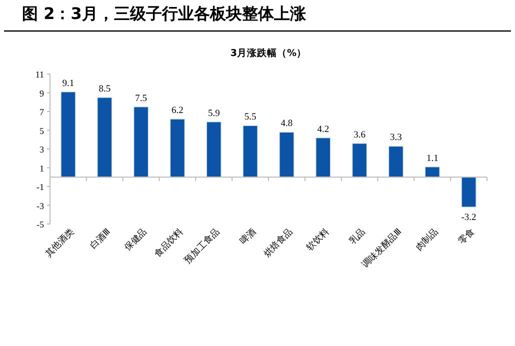 The width and height of the screenshot is (515, 346). Describe the element at coordinates (432, 159) in the screenshot. I see `data-label: 1.1` at that location.